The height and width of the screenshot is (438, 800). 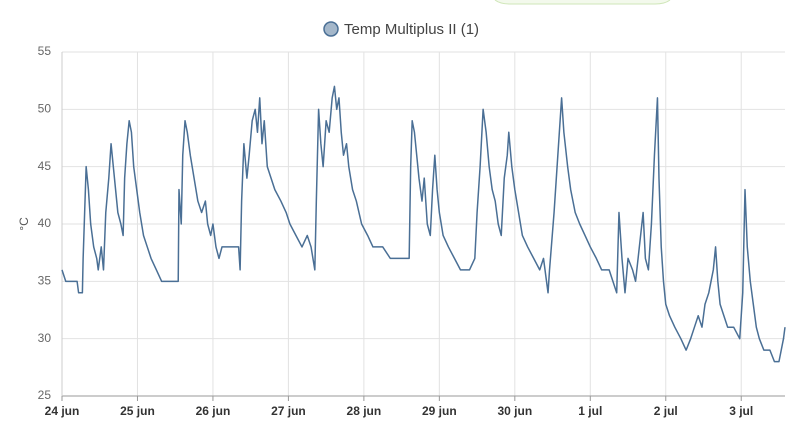 I want to click on y-tick-label: 45, so click(x=45, y=166).